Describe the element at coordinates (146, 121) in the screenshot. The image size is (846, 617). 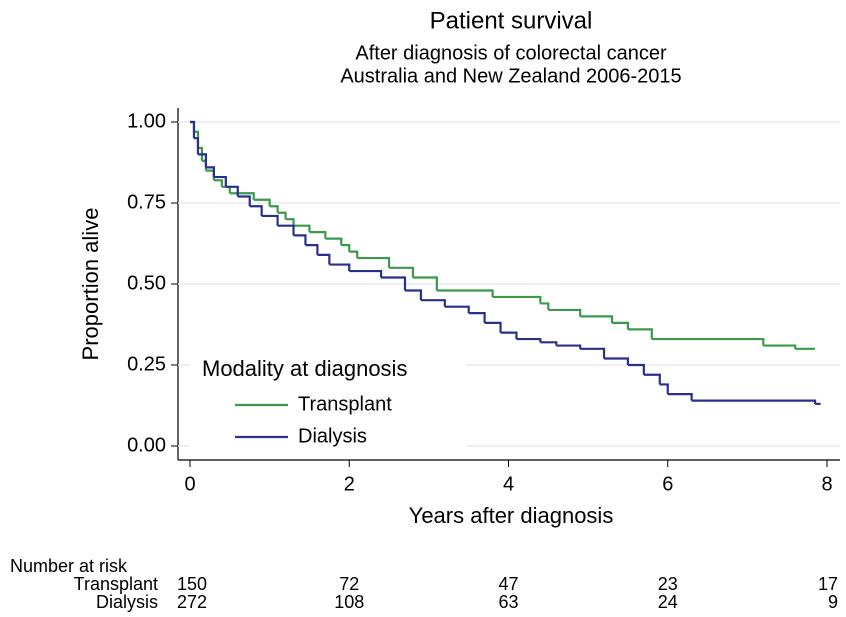
I see `y-tick-label: 1.00` at that location.